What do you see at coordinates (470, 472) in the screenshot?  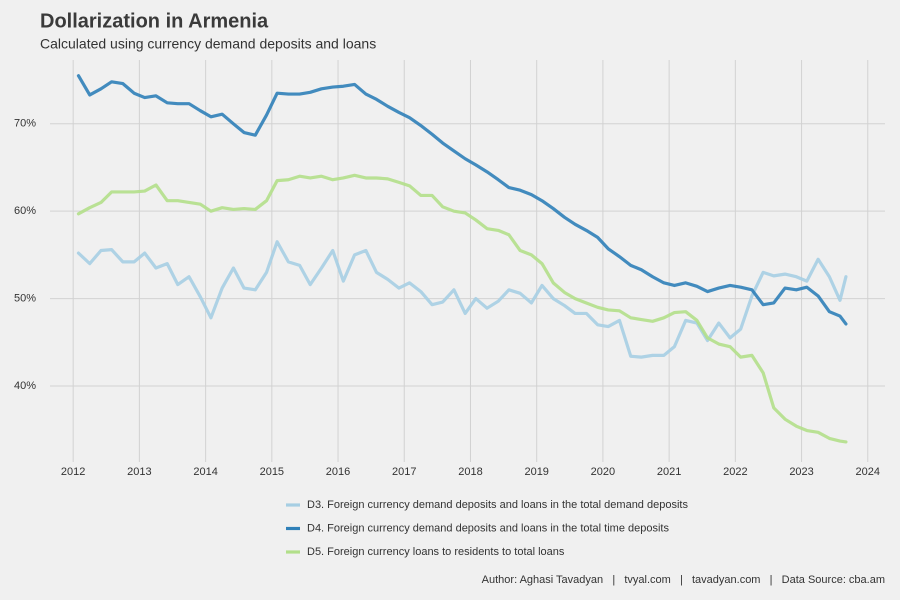 I see `x-tick-label: 2018` at bounding box center [470, 472].